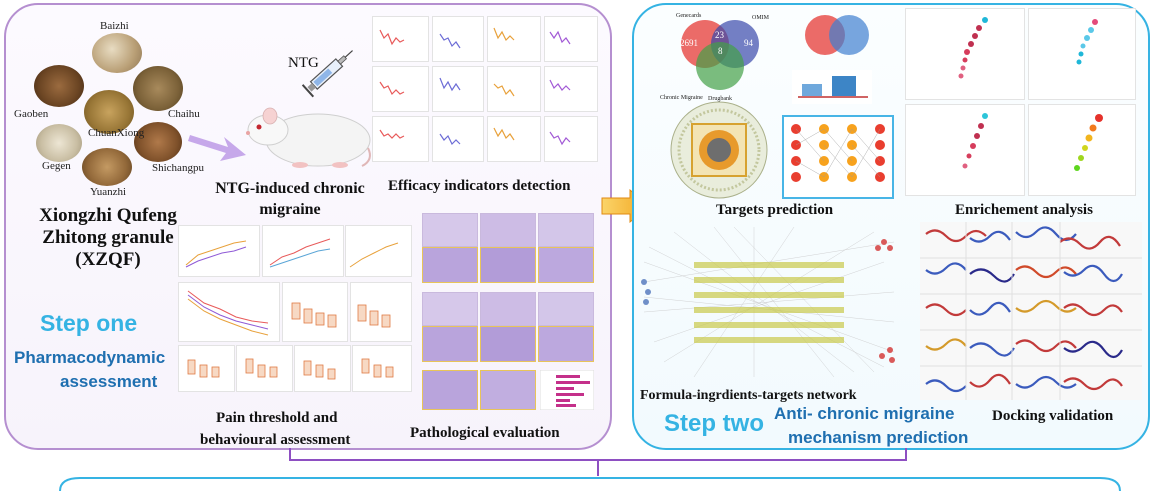  Describe the element at coordinates (748, 395) in the screenshot. I see `network-caption: Formula-ingrdients-targets network` at that location.